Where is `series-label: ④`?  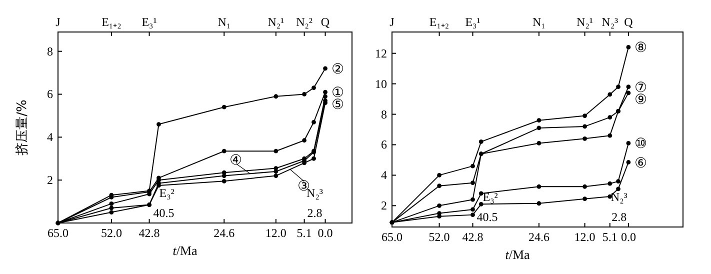
series-label: ④ is located at coordinates (236, 161).